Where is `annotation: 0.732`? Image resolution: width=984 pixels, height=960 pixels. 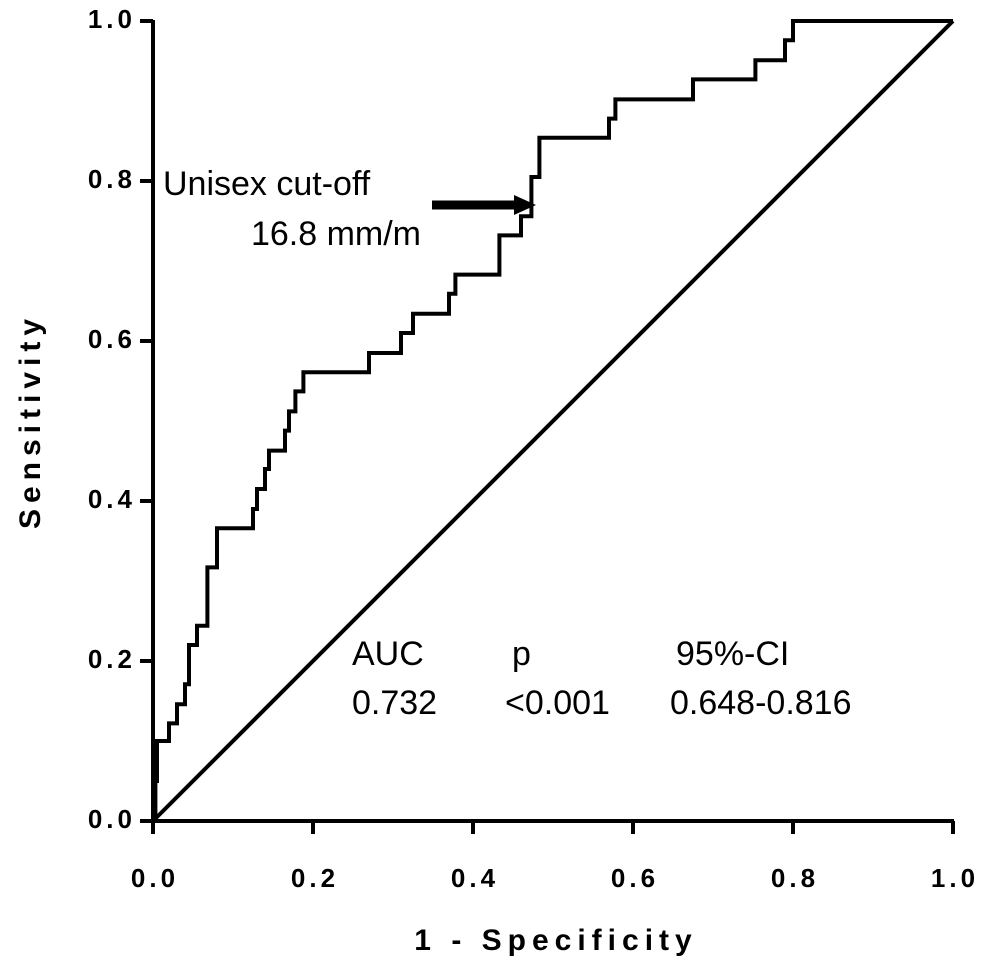
annotation: 0.732 is located at coordinates (394, 703).